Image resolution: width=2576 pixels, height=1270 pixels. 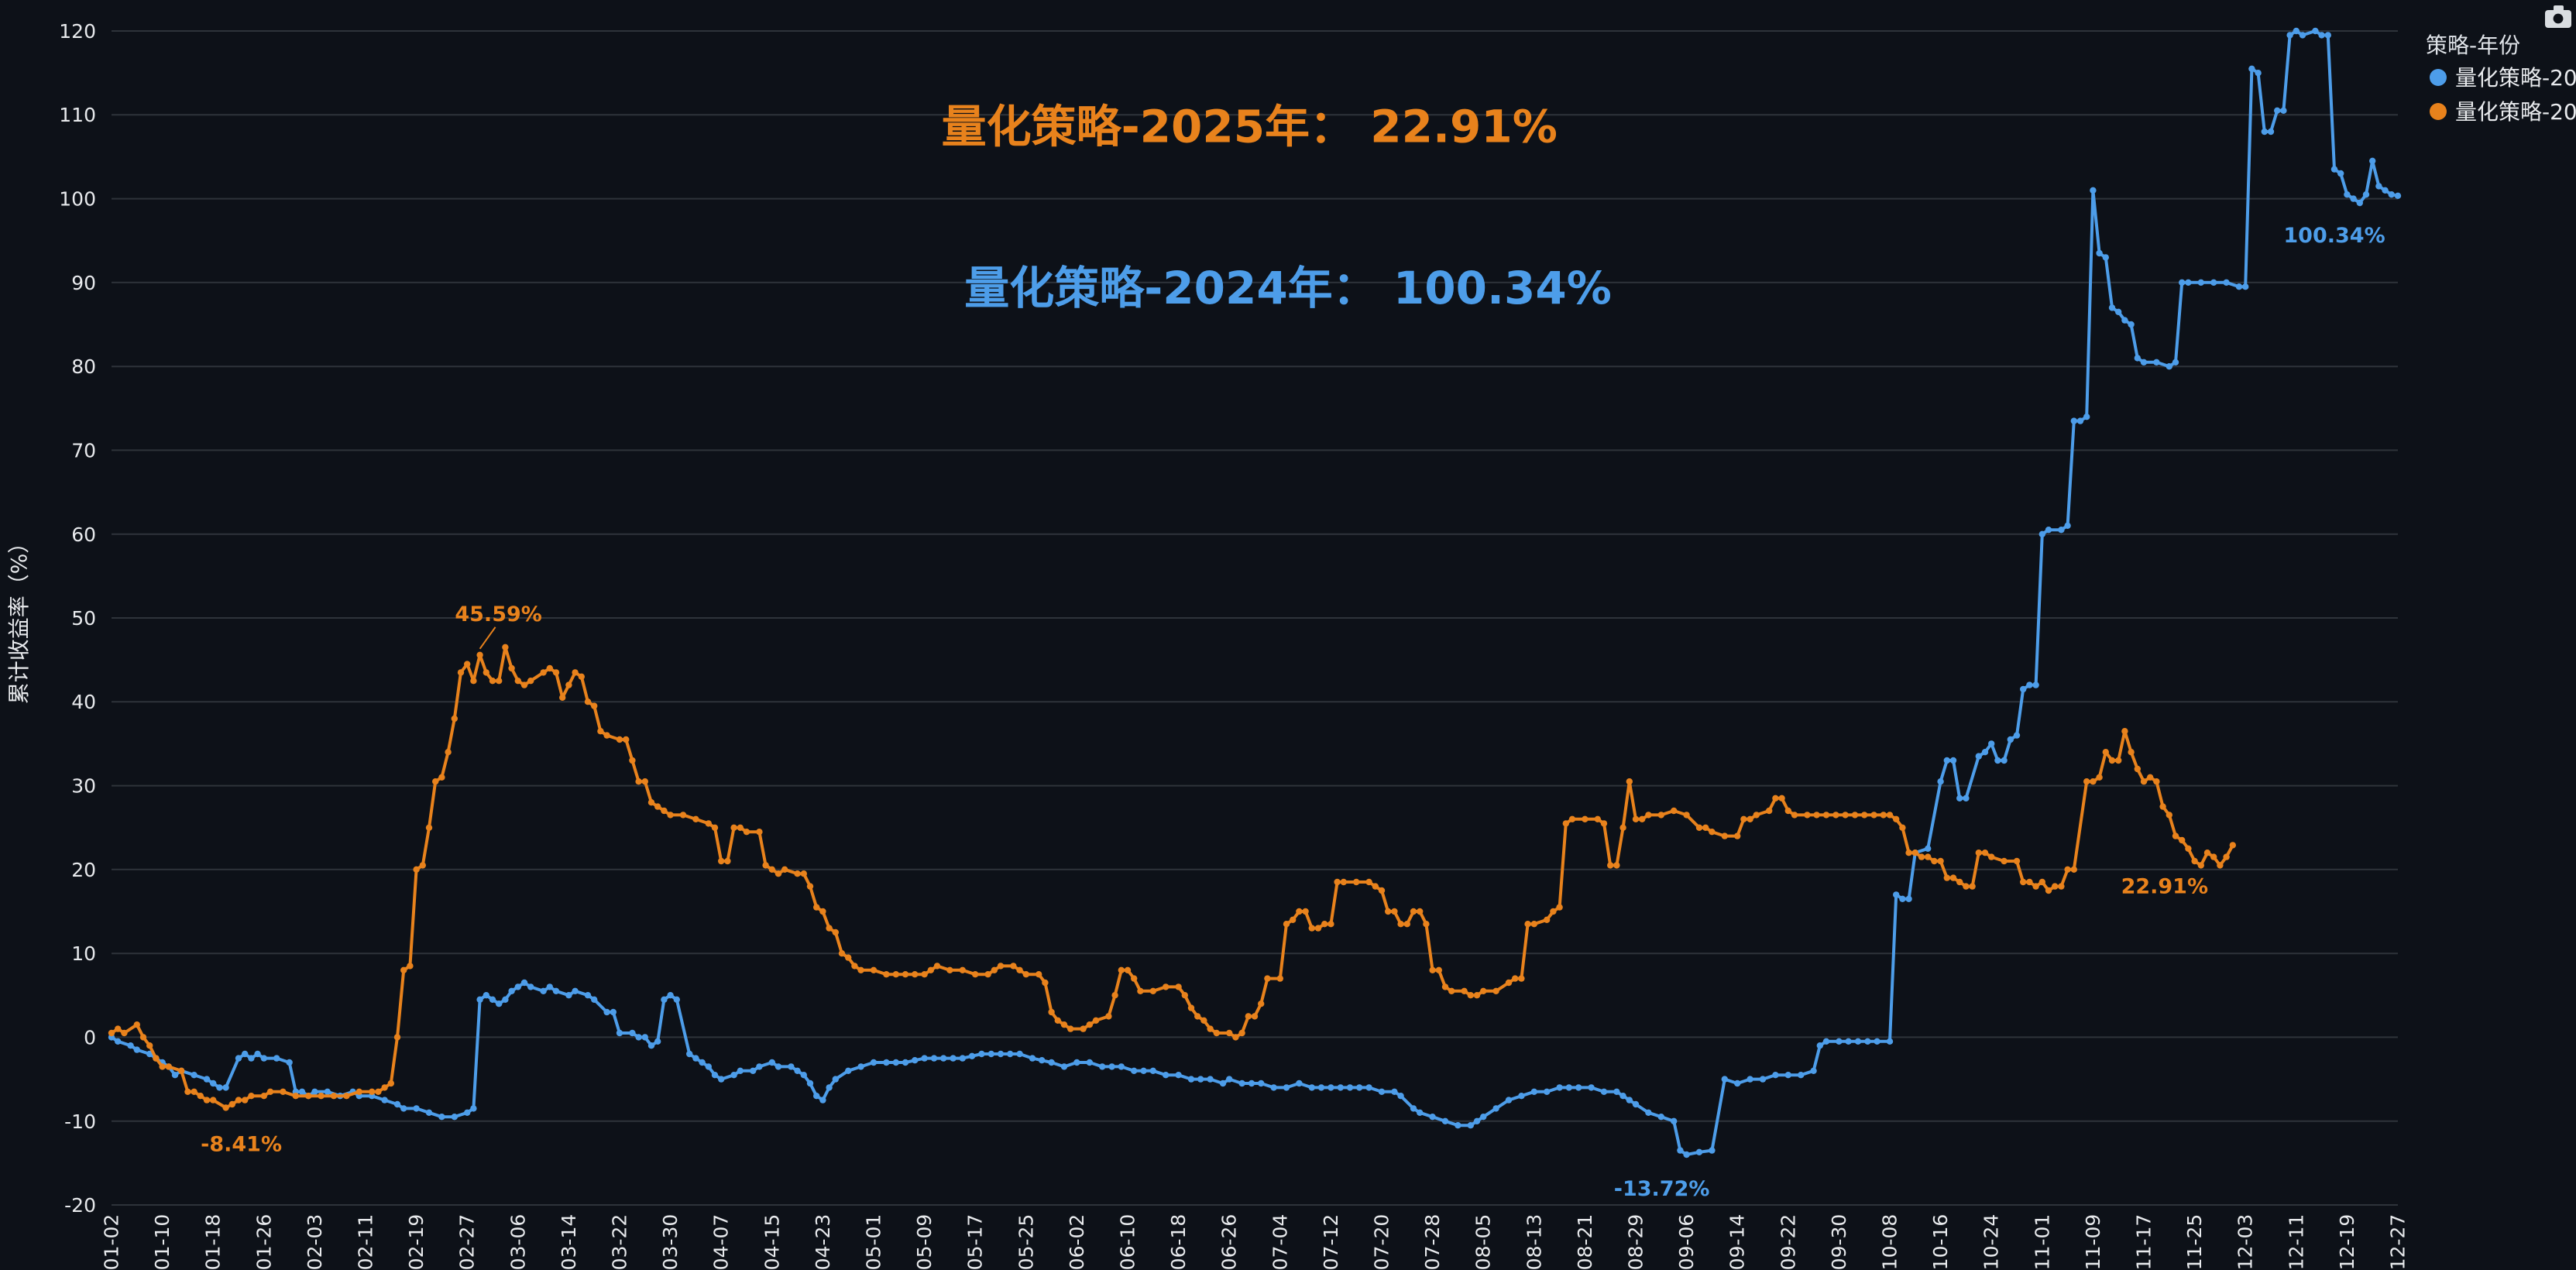 What do you see at coordinates (80, 1121) in the screenshot?
I see `y-tick-label: -10` at bounding box center [80, 1121].